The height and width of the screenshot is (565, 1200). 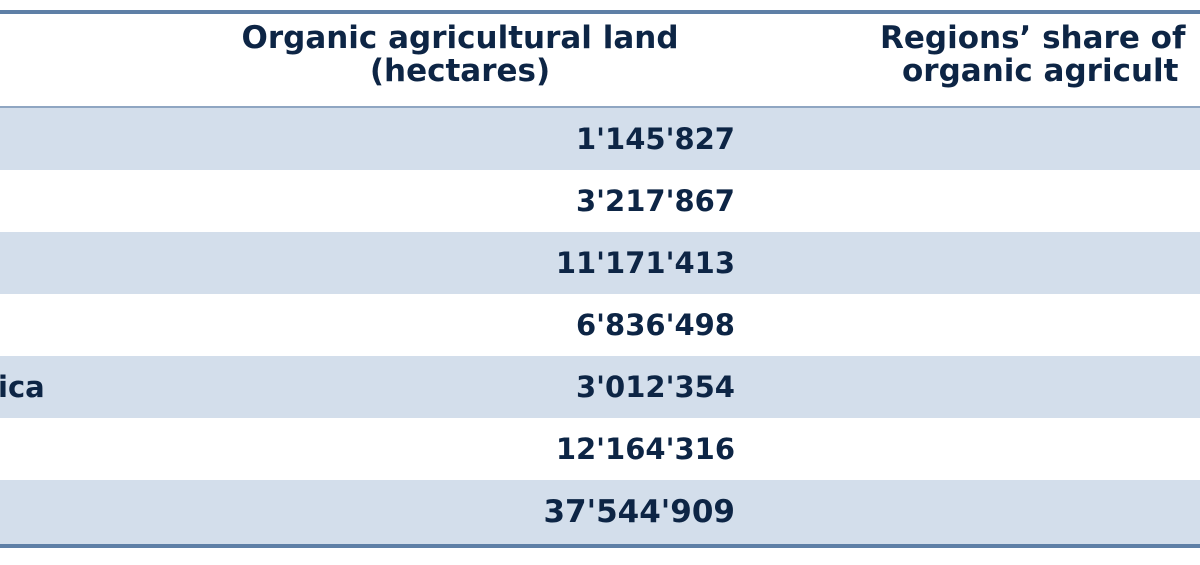 I want to click on table-row: 3'217'867, so click(x=600, y=201).